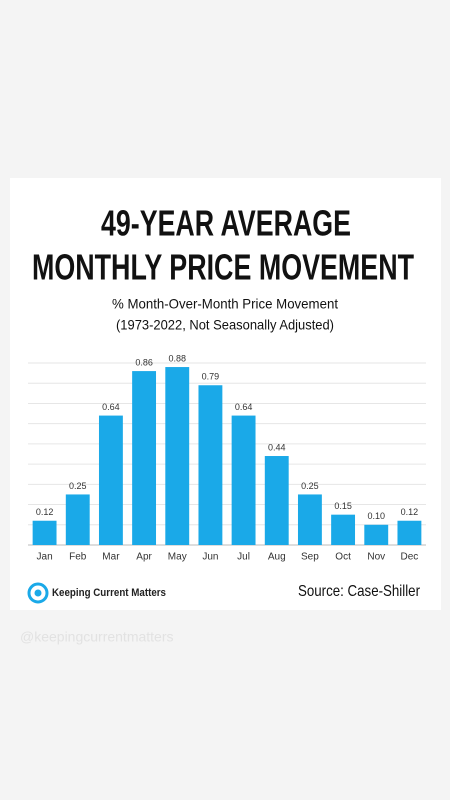 The width and height of the screenshot is (450, 800). What do you see at coordinates (343, 557) in the screenshot?
I see `x-tick-label: Oct` at bounding box center [343, 557].